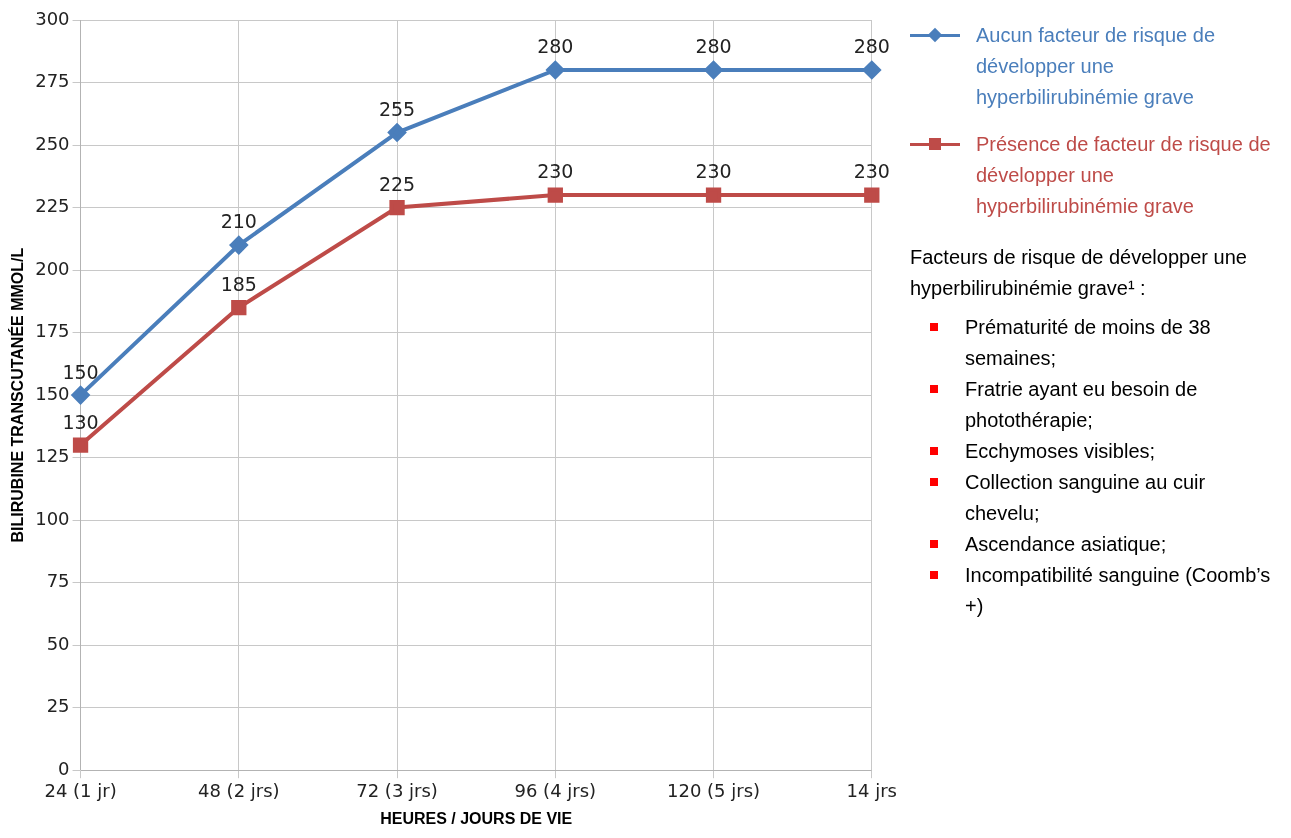 The image size is (1291, 838). What do you see at coordinates (80, 371) in the screenshot?
I see `data-label: 150` at bounding box center [80, 371].